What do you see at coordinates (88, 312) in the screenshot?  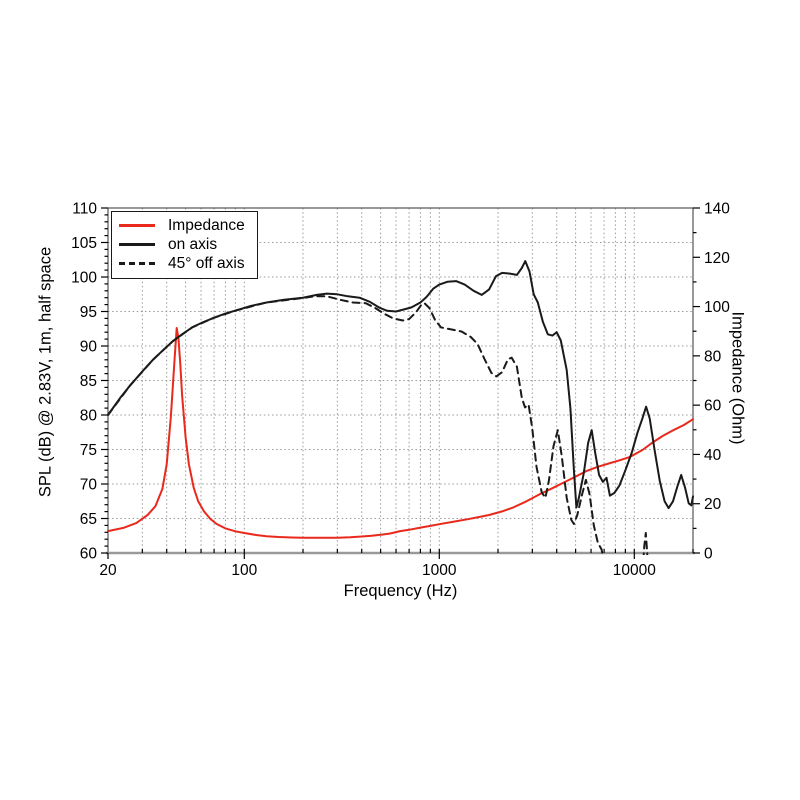 I see `tick-label: 95` at bounding box center [88, 312].